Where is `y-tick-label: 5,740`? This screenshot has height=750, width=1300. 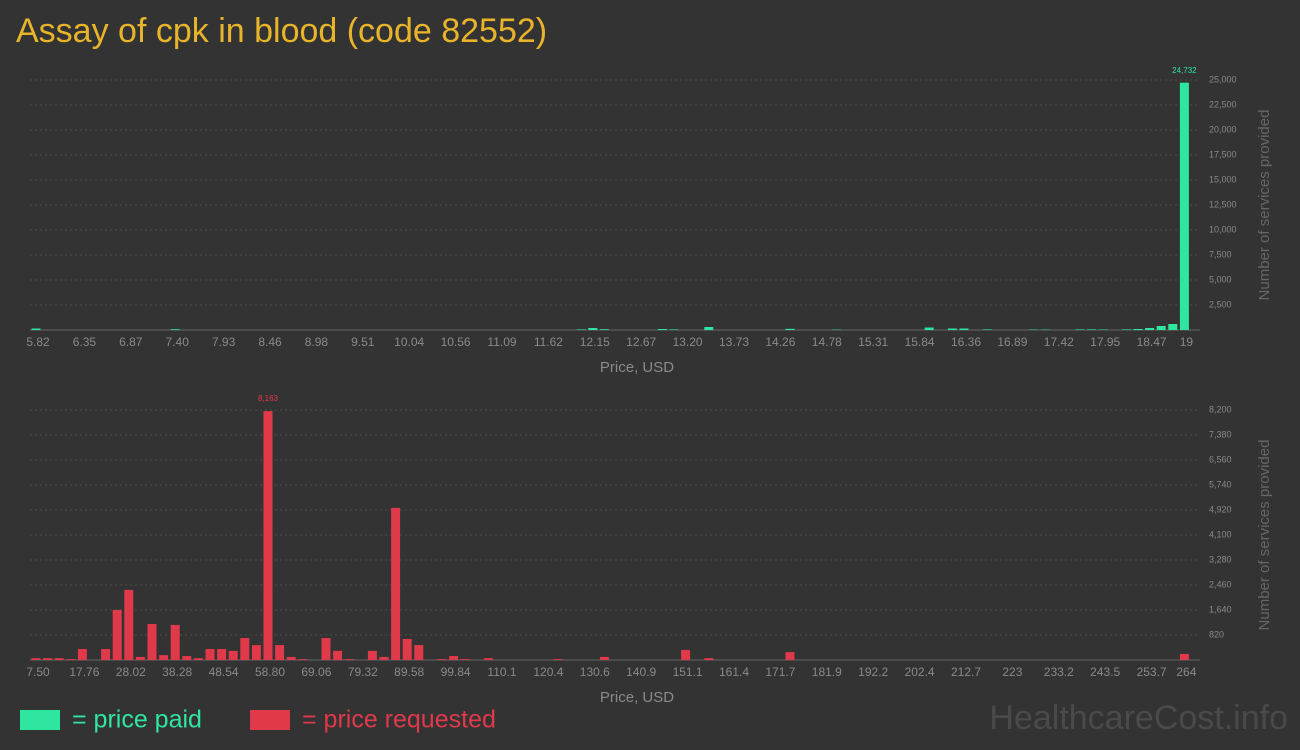 y-tick-label: 5,740 is located at coordinates (1220, 484).